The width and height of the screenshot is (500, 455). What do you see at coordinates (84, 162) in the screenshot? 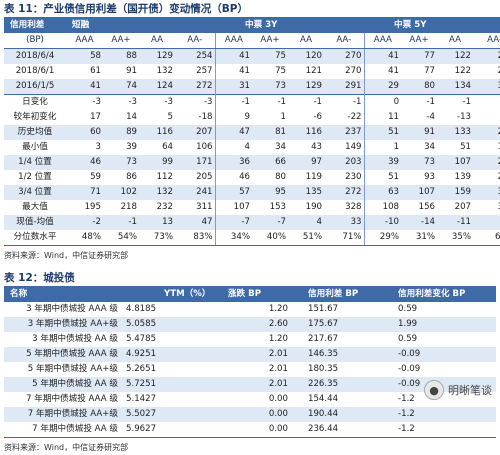
I see `table-cell: 46` at bounding box center [84, 162].